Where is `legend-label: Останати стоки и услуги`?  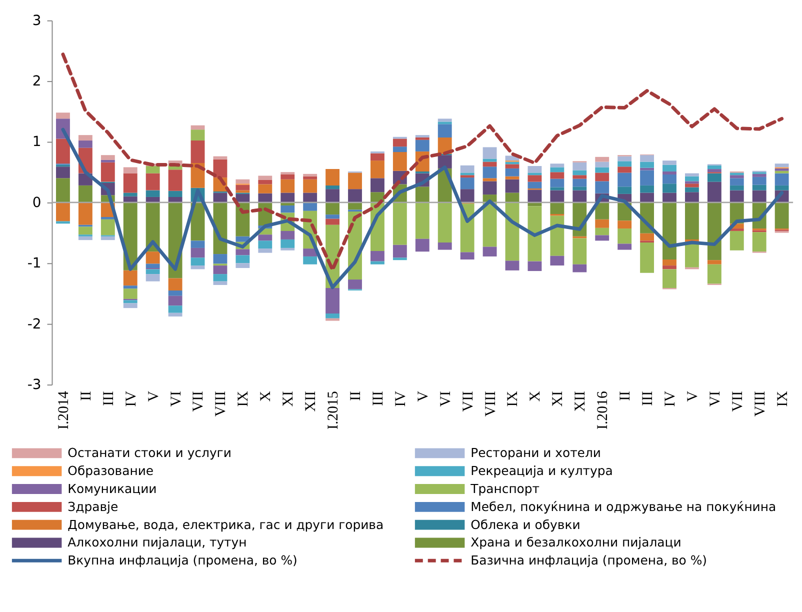 legend-label: Останати стоки и услуги is located at coordinates (150, 452).